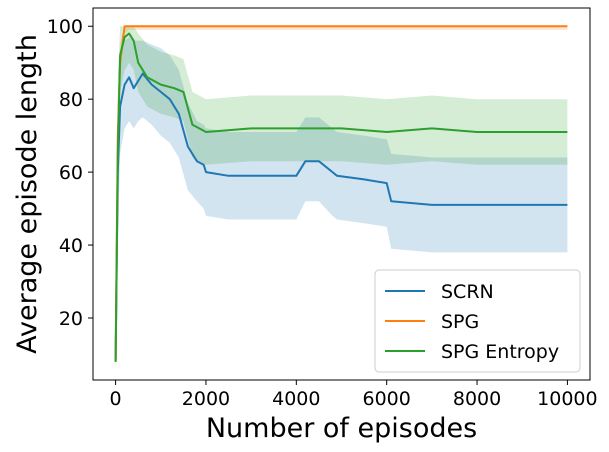 The width and height of the screenshot is (609, 452). What do you see at coordinates (116, 399) in the screenshot?
I see `x-tick-label: 0` at bounding box center [116, 399].